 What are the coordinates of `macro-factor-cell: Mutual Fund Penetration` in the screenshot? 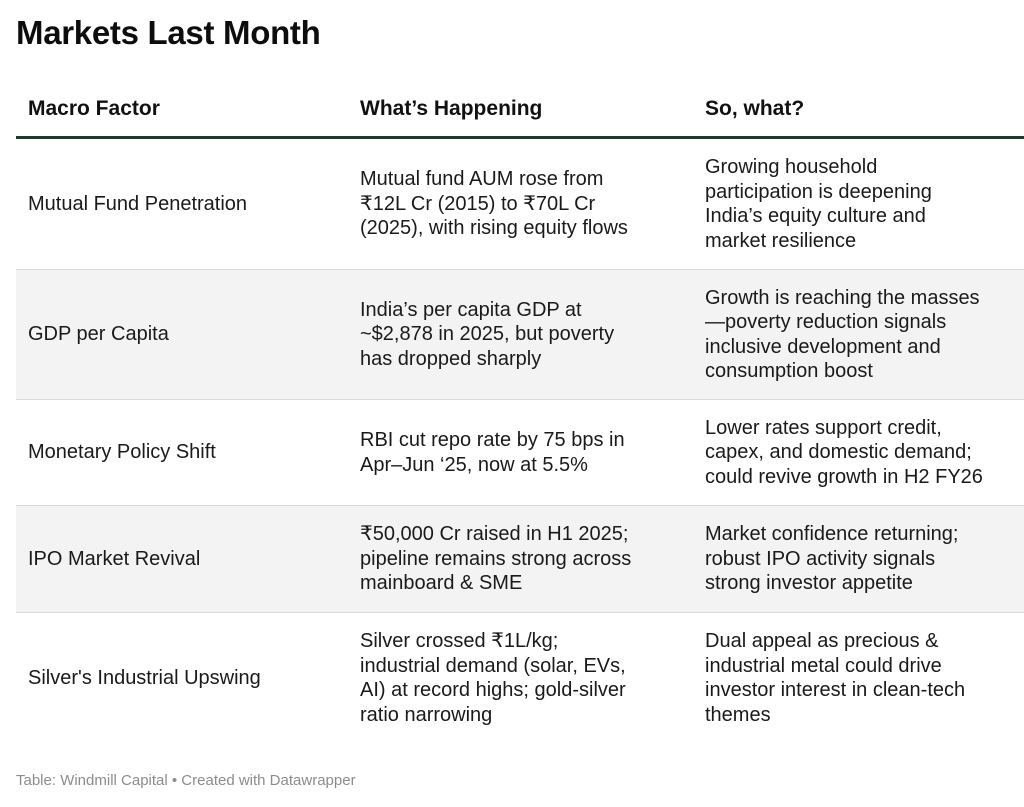 It's located at (138, 203).